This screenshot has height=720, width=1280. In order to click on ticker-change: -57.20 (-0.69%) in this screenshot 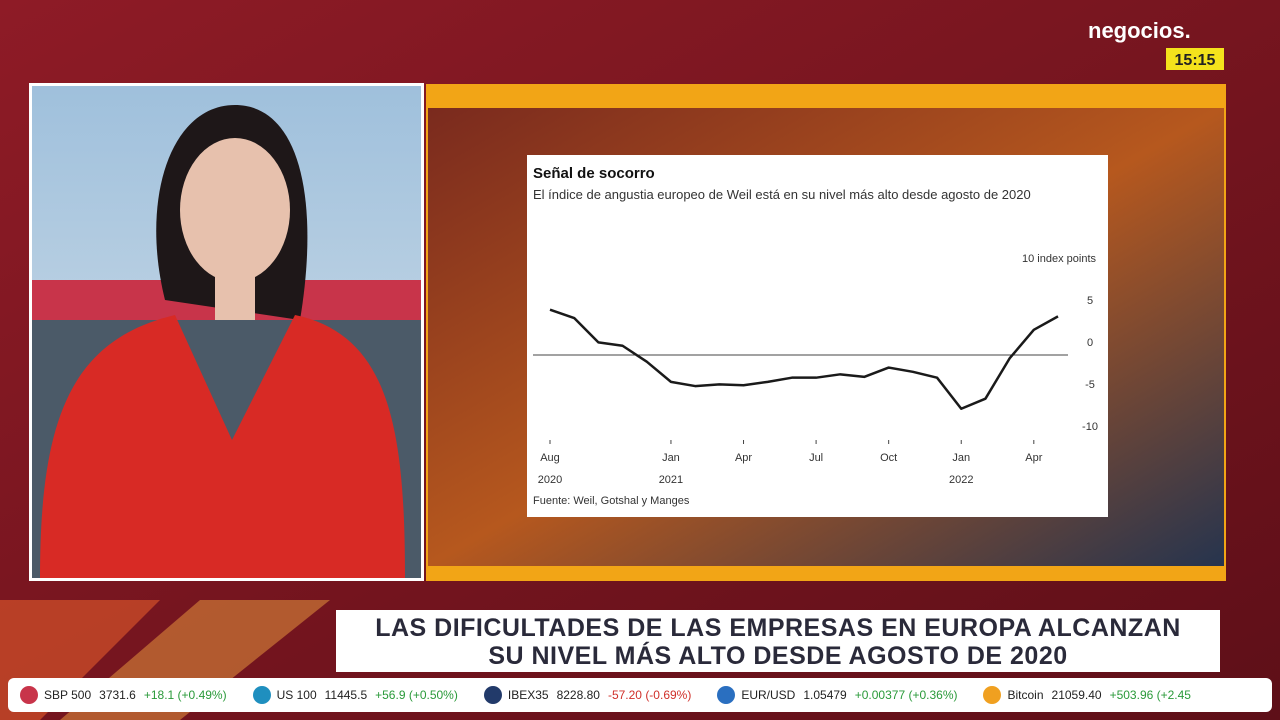, I will do `click(649, 695)`.